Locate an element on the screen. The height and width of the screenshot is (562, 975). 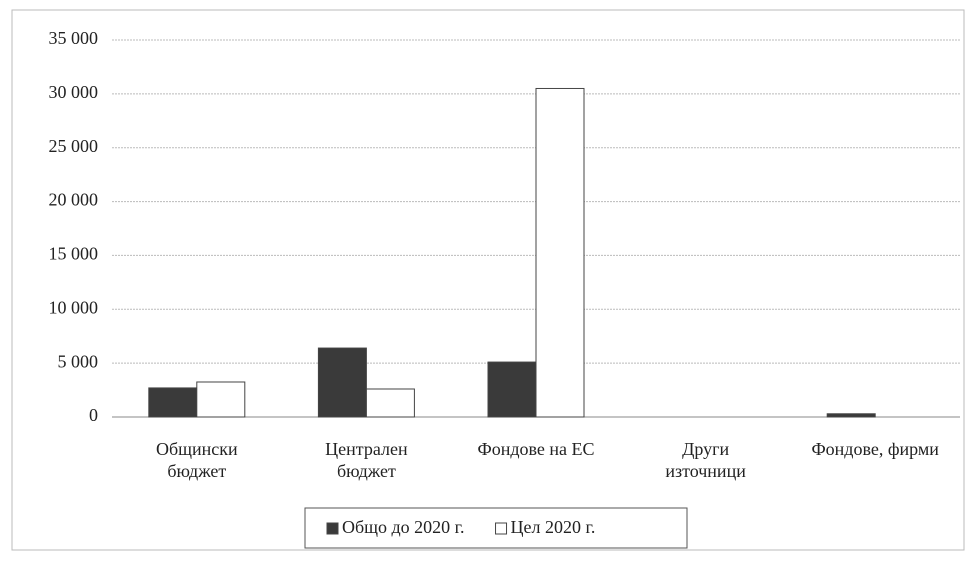
x-tick-label: Фондове, фирми is located at coordinates (875, 449).